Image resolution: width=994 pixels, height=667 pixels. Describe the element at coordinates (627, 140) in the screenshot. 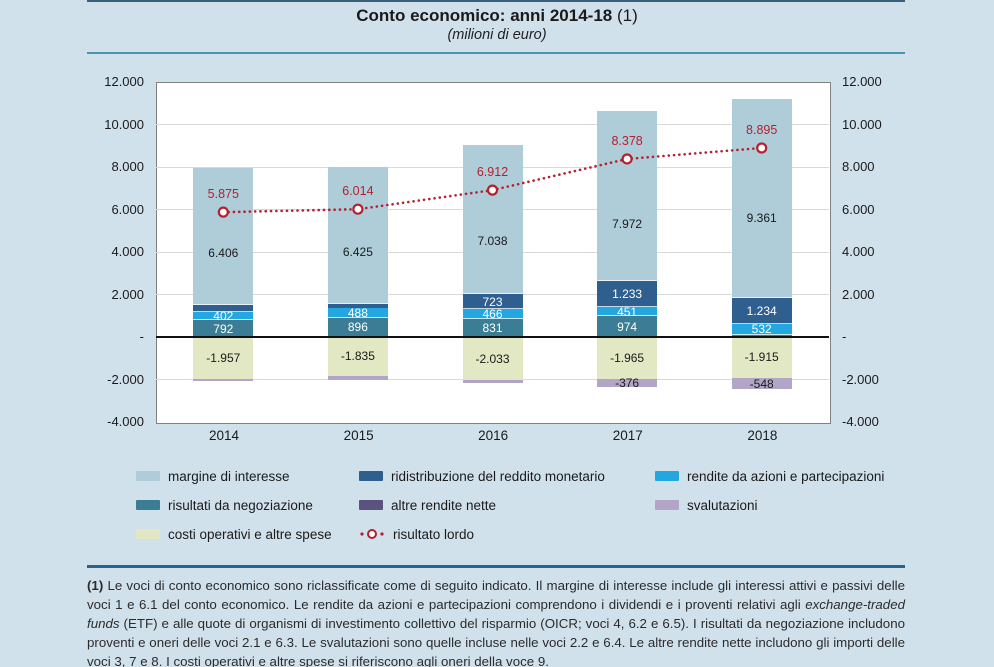

I see `line-value-label: 8.378` at that location.